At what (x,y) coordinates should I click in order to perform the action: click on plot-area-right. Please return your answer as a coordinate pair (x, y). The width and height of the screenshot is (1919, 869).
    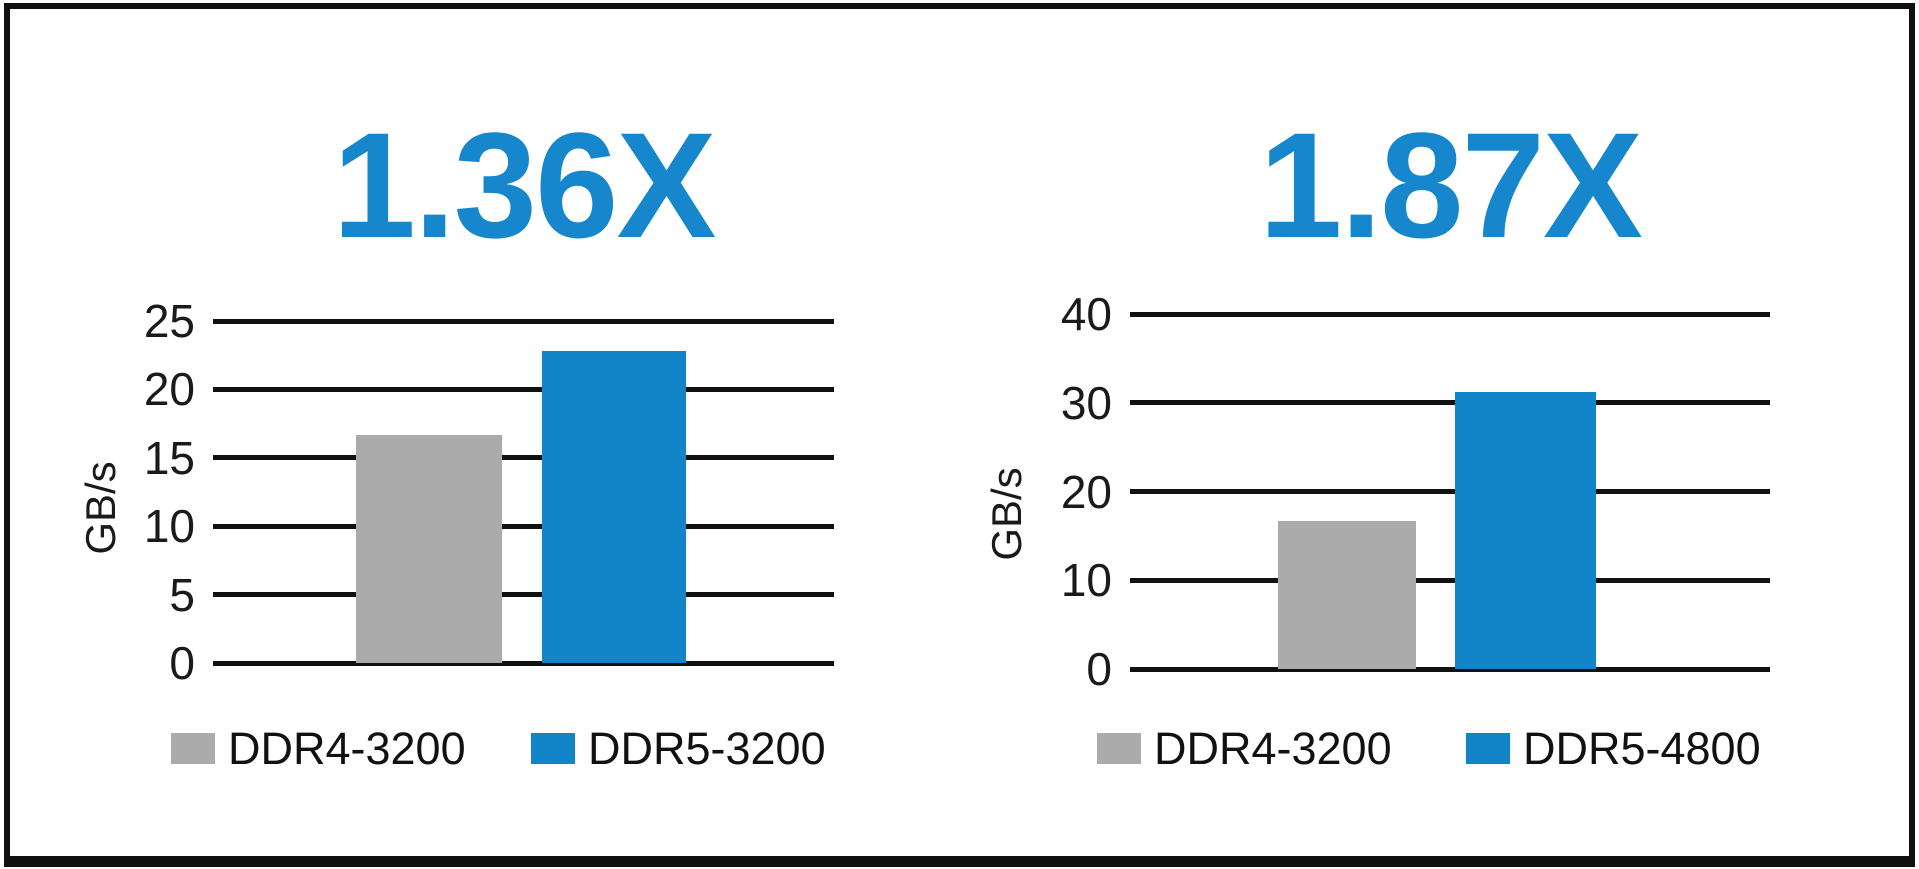
    Looking at the image, I should click on (1450, 491).